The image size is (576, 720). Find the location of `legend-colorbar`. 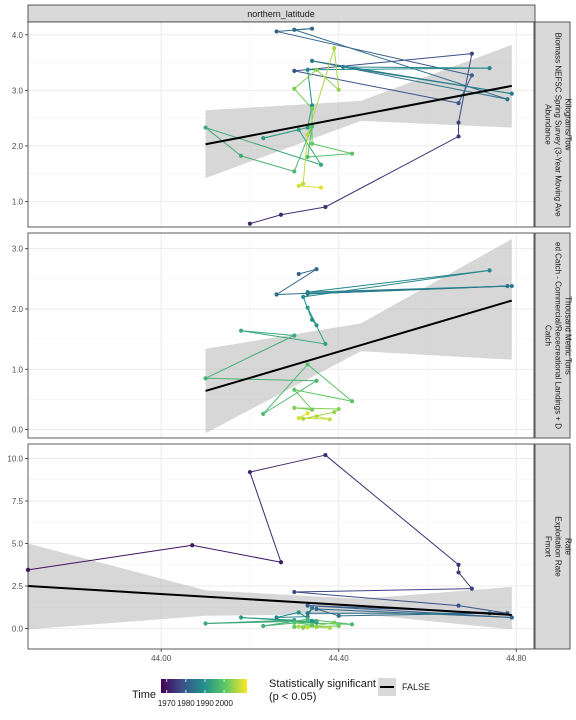

legend-colorbar is located at coordinates (204, 686).